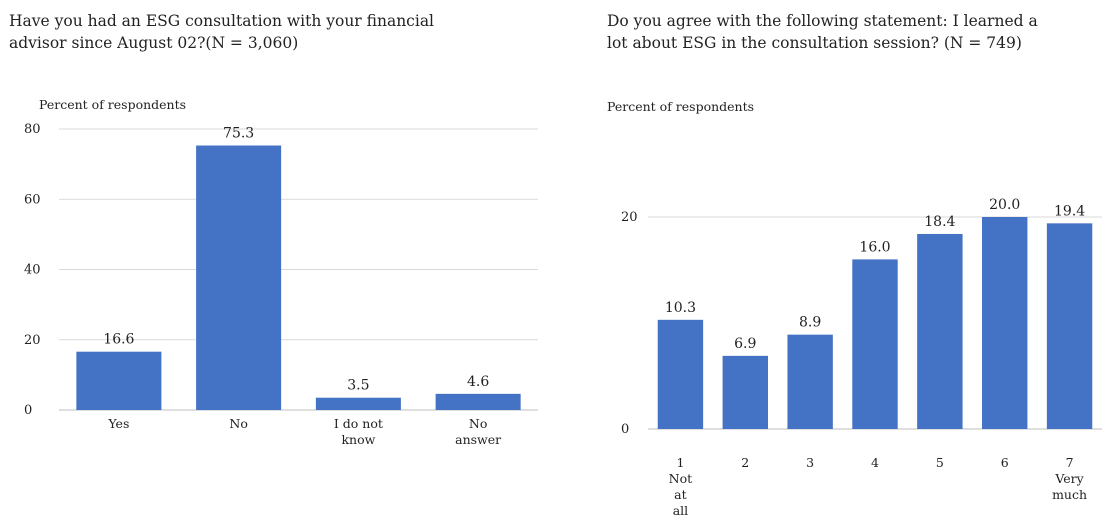 This screenshot has width=1117, height=526. Describe the element at coordinates (1070, 462) in the screenshot. I see `x-tick-label-line: 7` at that location.